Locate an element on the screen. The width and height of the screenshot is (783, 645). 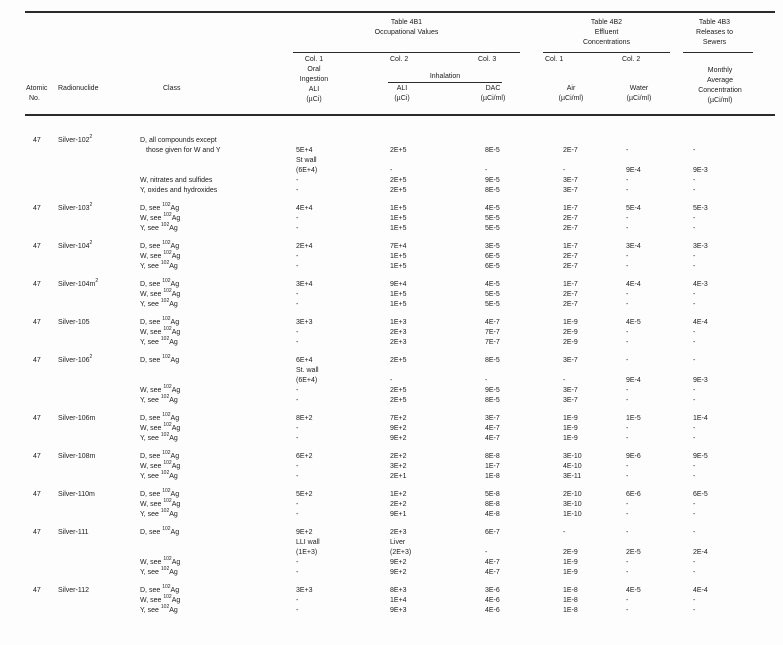
inhalation-rule is located at coordinates (445, 82).